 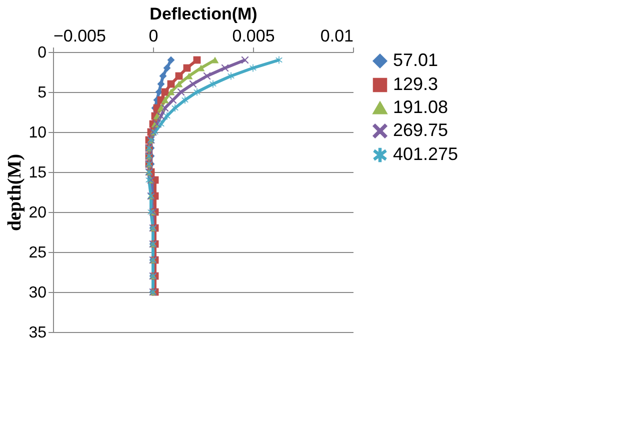 What do you see at coordinates (415, 84) in the screenshot?
I see `legend-label: 129.3` at bounding box center [415, 84].